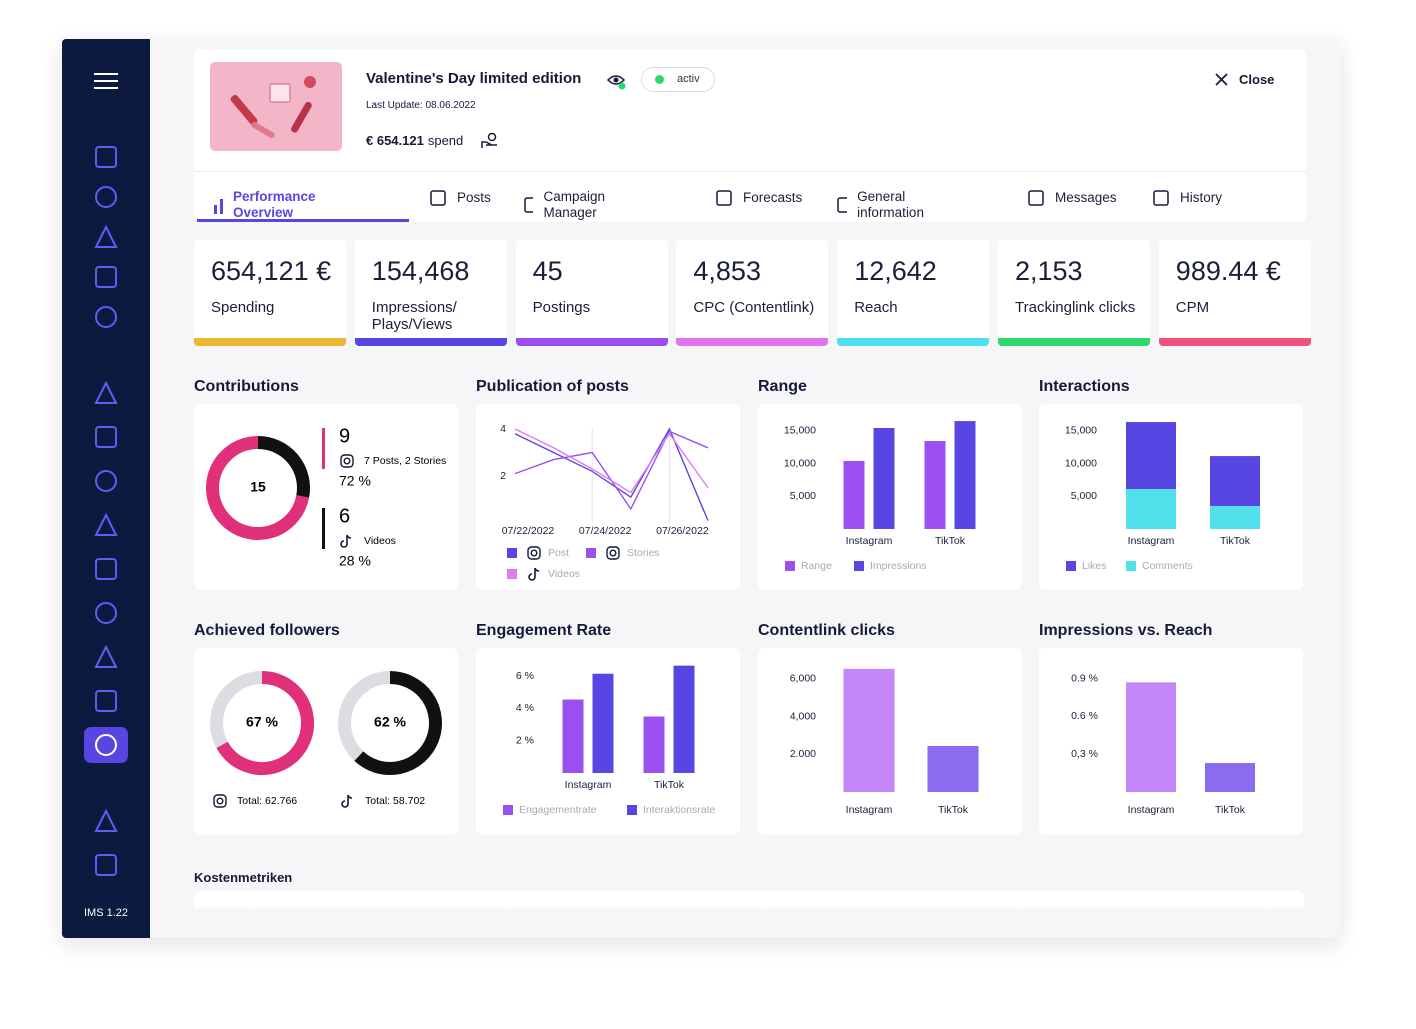  What do you see at coordinates (1234, 293) in the screenshot?
I see `kpi-card: 989.44 € CPM` at bounding box center [1234, 293].